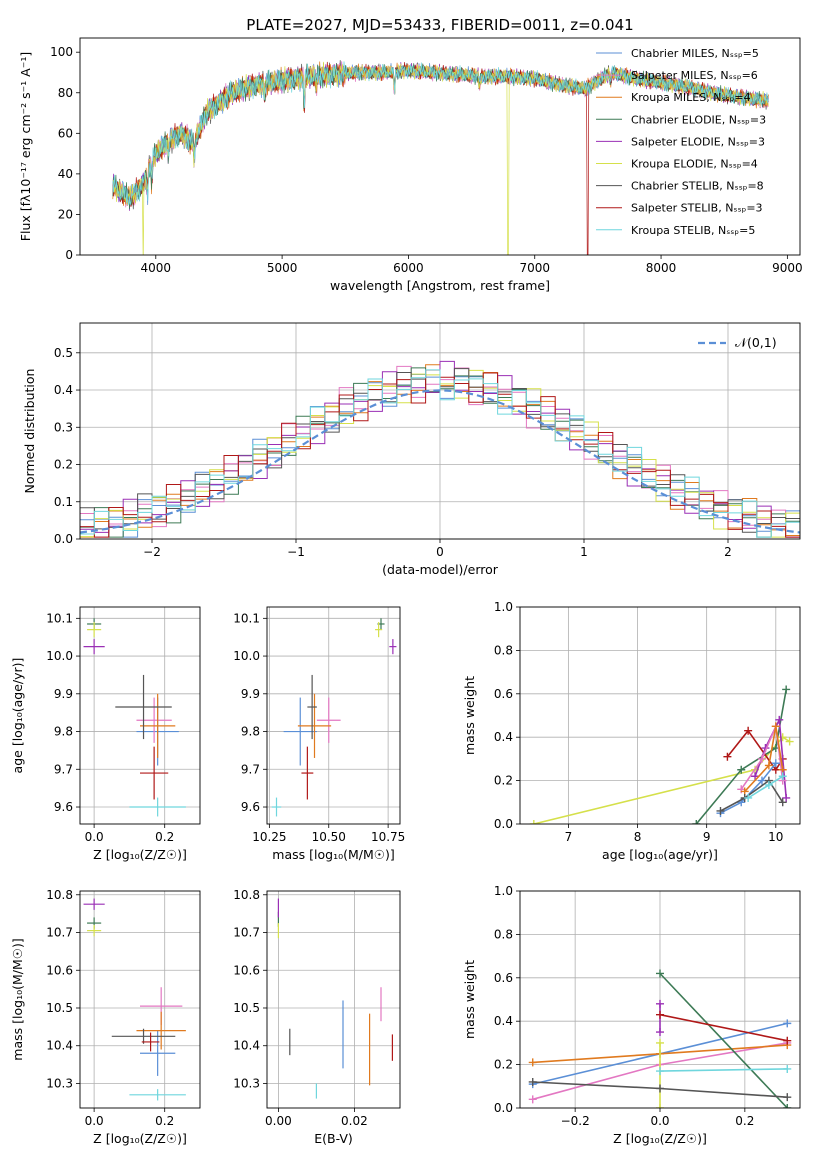 The width and height of the screenshot is (819, 1170). What do you see at coordinates (707, 837) in the screenshot?
I see `x-tick-label: 9` at bounding box center [707, 837].